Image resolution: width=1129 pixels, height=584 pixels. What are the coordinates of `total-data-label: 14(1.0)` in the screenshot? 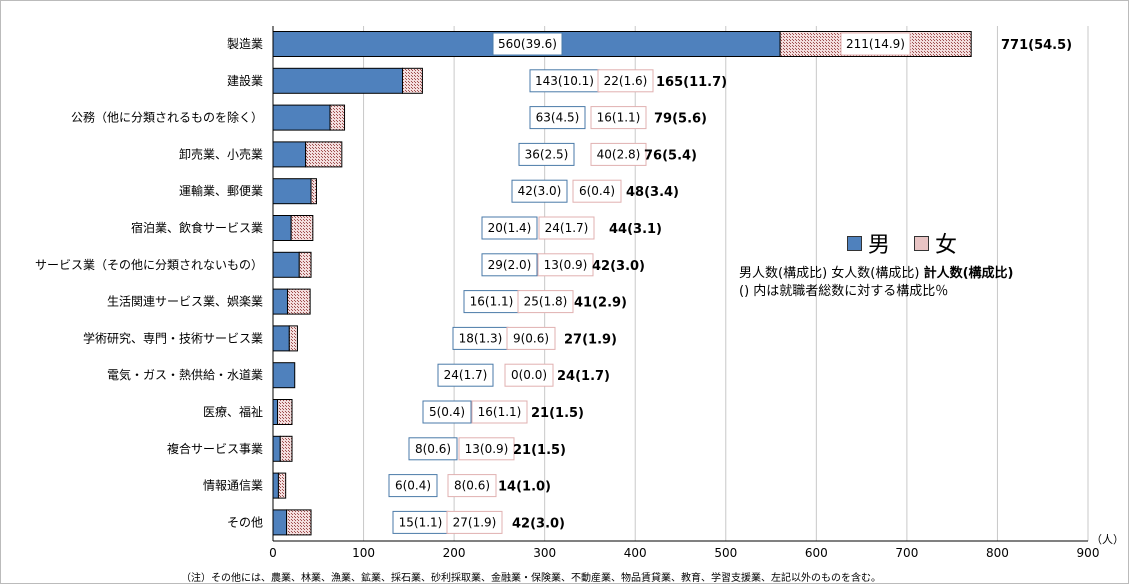 It's located at (524, 487).